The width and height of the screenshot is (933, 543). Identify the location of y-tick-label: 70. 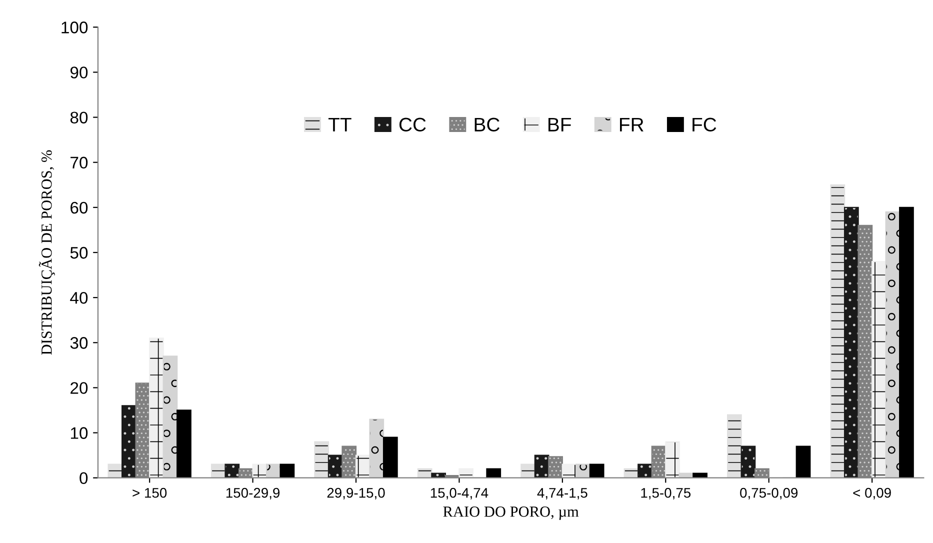
(79, 162).